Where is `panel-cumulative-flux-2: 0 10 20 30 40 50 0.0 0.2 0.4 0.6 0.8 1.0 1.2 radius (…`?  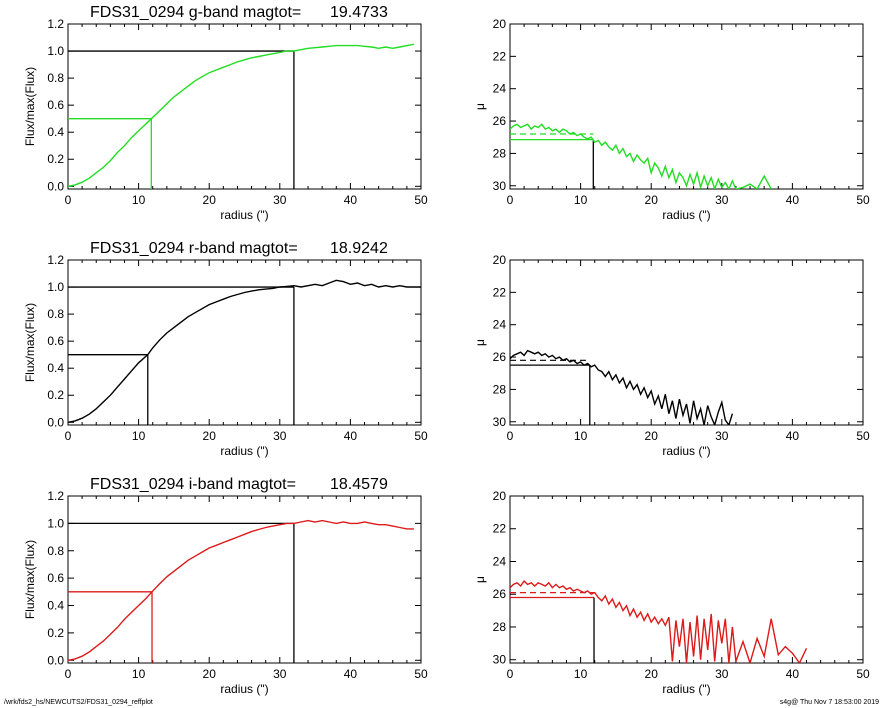
panel-cumulative-flux-2: 0 10 20 30 40 50 0.0 0.2 0.4 0.6 0.8 1.0 1.2 radius (… is located at coordinates (225, 349).